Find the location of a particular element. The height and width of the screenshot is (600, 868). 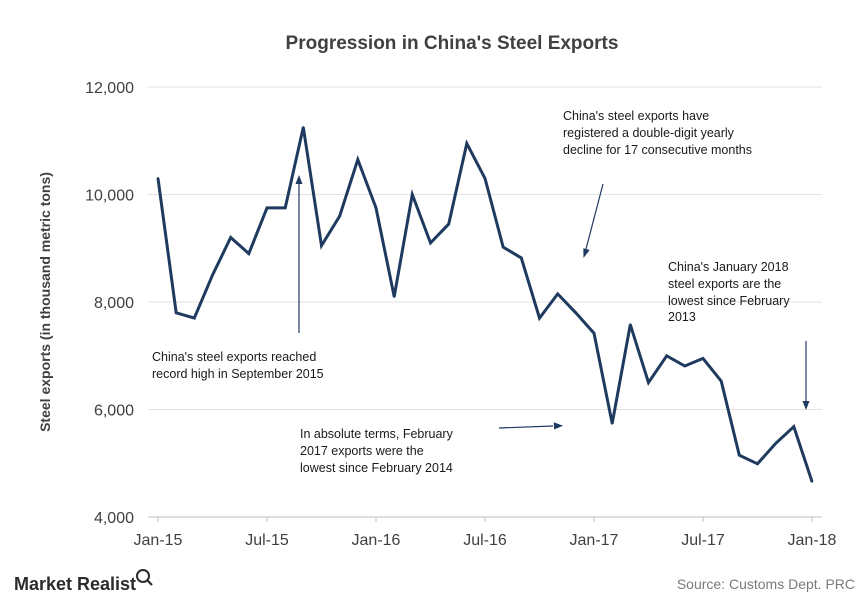

annotation-text-jan2018-line4: 2013 is located at coordinates (682, 317).